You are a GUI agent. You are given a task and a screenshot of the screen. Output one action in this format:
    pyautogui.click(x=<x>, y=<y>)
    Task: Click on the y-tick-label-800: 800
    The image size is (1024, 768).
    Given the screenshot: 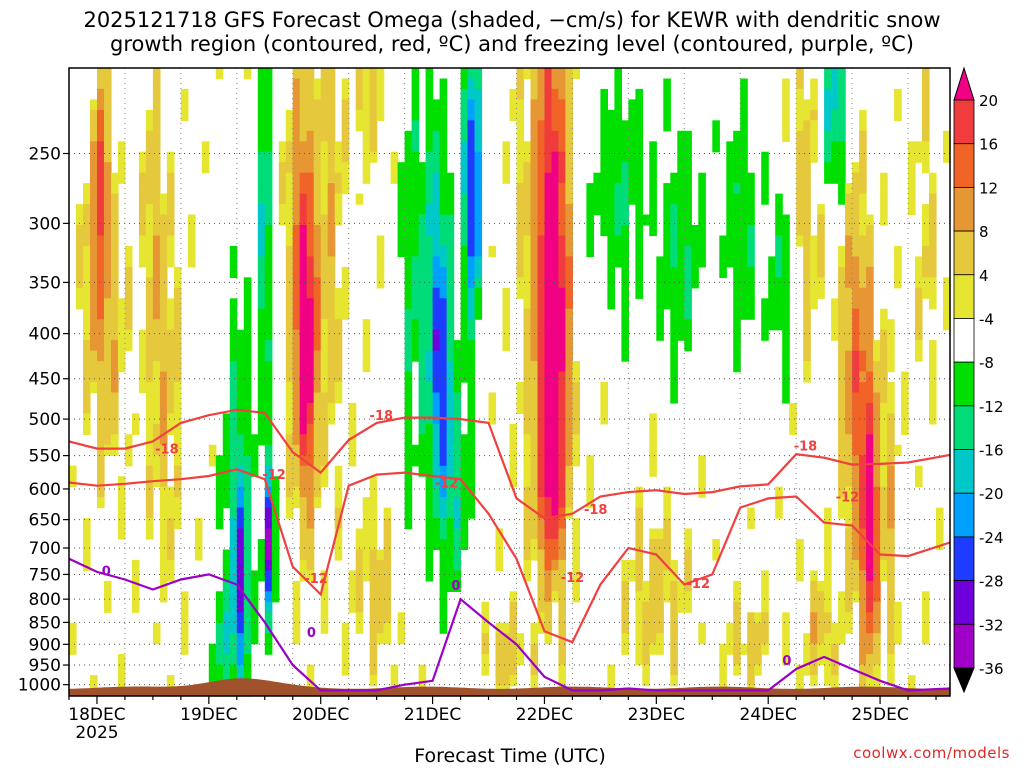 What is the action you would take?
    pyautogui.click(x=45, y=600)
    